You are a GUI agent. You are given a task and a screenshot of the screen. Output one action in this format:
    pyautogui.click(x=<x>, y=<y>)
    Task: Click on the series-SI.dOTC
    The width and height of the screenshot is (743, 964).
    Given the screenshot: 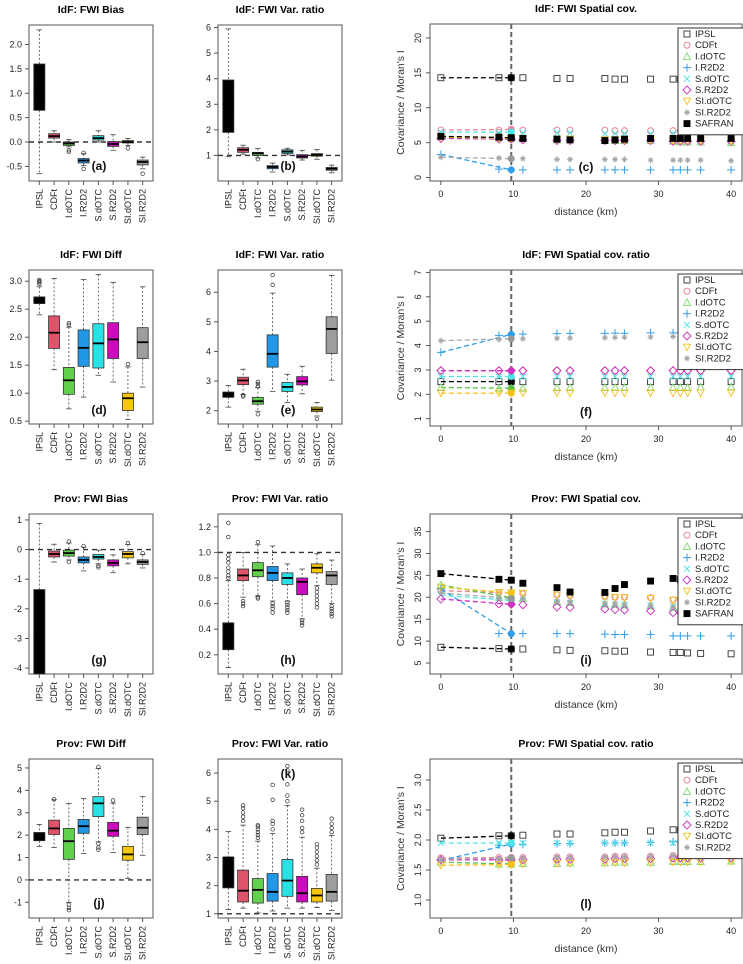 What is the action you would take?
    pyautogui.click(x=586, y=864)
    